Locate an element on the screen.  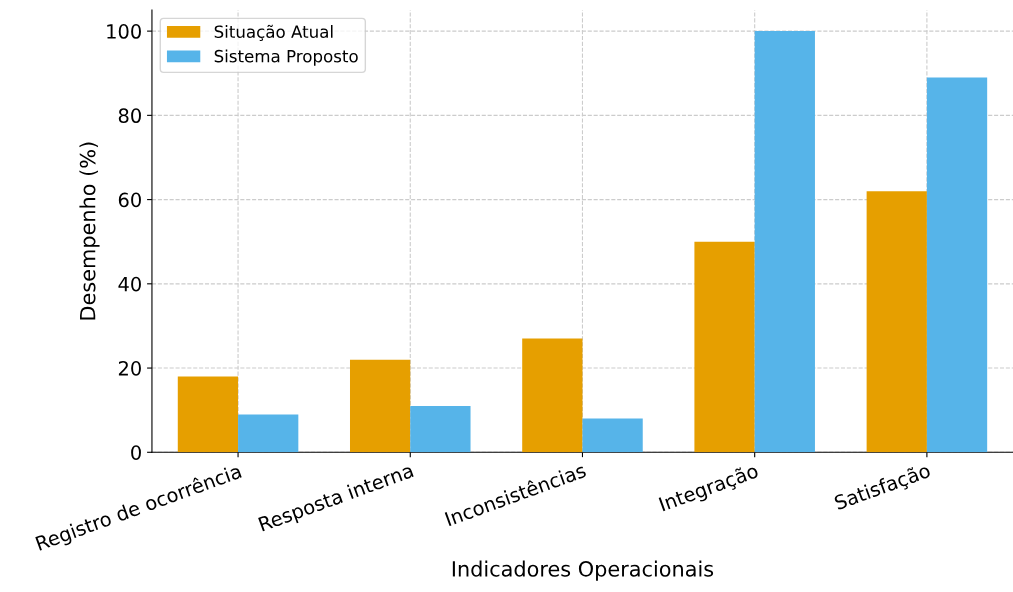
y-tick-label: 20 is located at coordinates (129, 368).